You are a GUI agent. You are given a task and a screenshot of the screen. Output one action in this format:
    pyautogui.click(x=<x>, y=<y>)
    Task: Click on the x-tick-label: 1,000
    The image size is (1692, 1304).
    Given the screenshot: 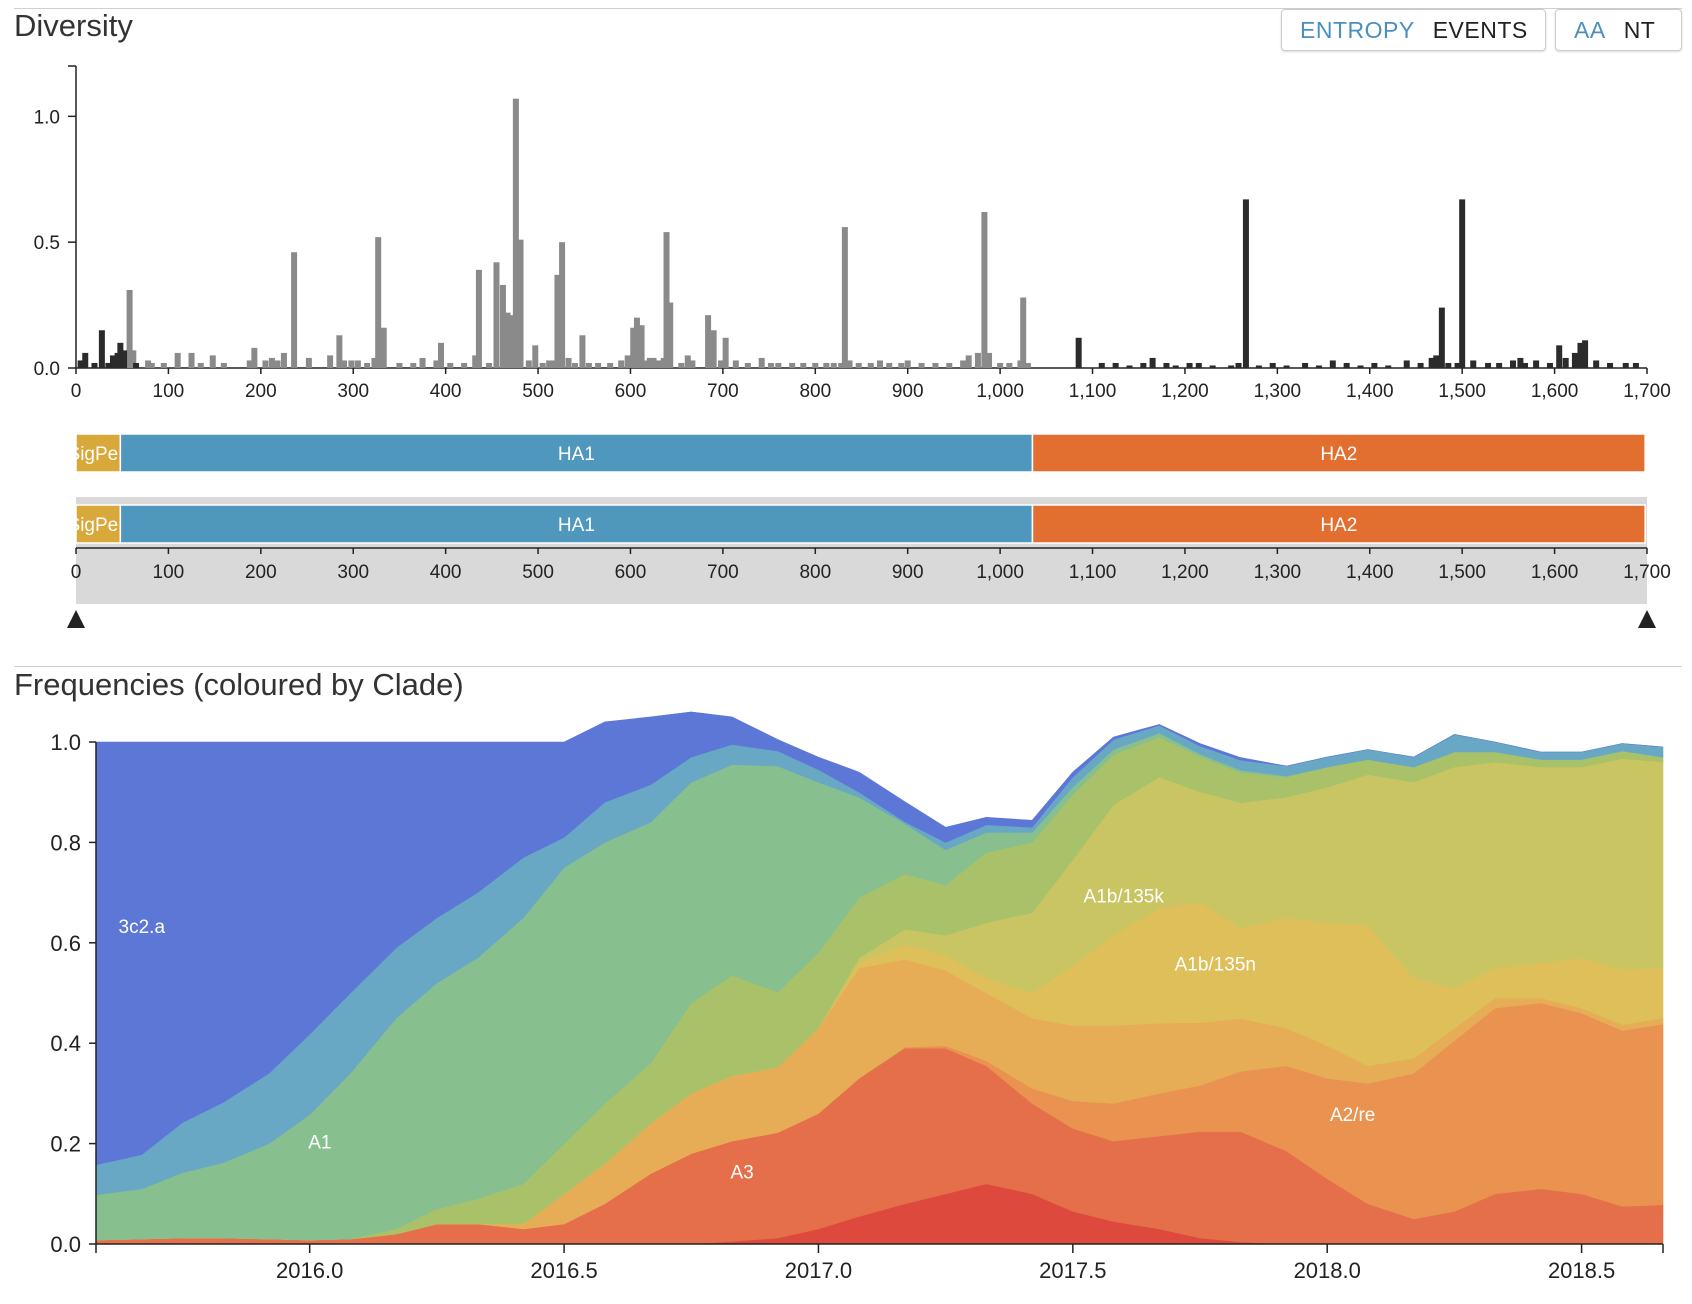 What is the action you would take?
    pyautogui.click(x=1000, y=391)
    